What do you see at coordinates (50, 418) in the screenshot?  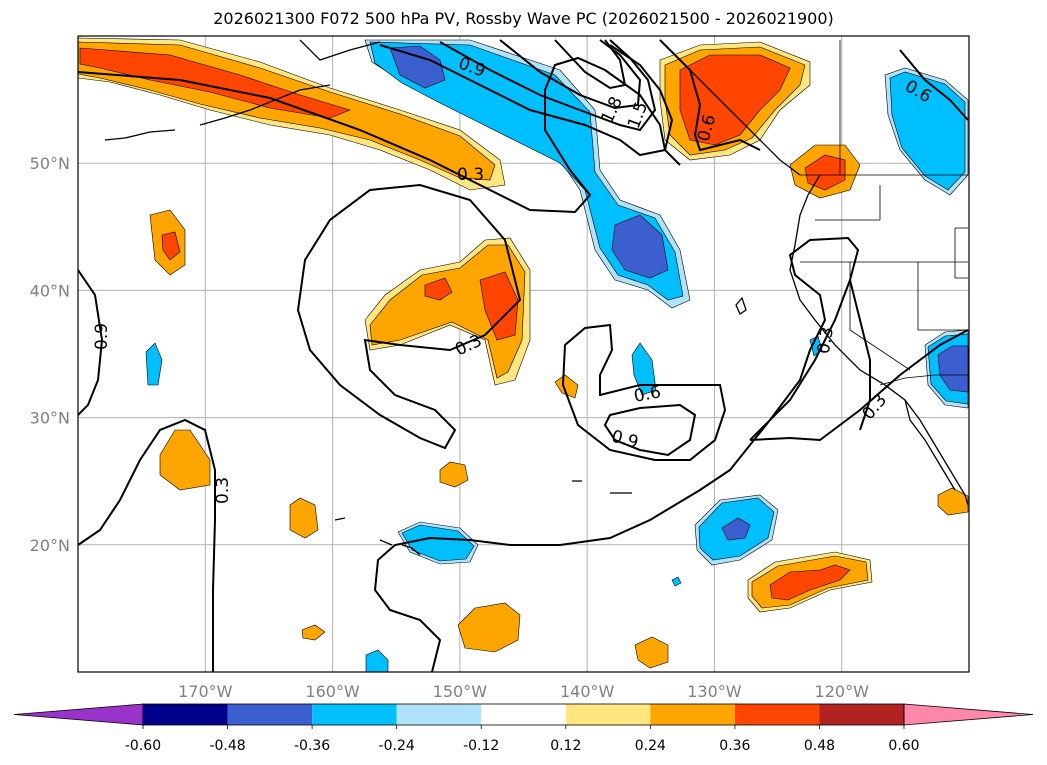 I see `lat-tick-label: 30°N` at bounding box center [50, 418].